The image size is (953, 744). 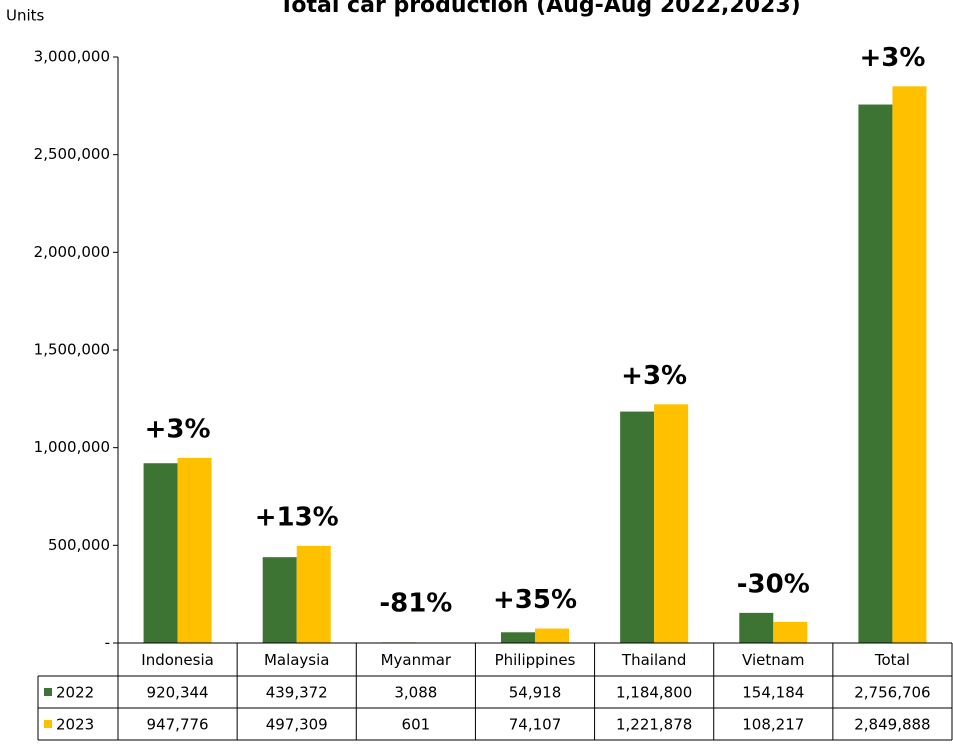 What do you see at coordinates (773, 584) in the screenshot?
I see `annotation: -30%` at bounding box center [773, 584].